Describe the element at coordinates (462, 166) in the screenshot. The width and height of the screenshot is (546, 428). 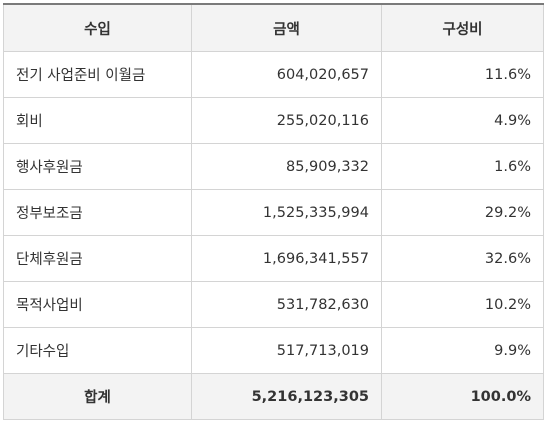
I see `row-ratio: 1.6%` at that location.